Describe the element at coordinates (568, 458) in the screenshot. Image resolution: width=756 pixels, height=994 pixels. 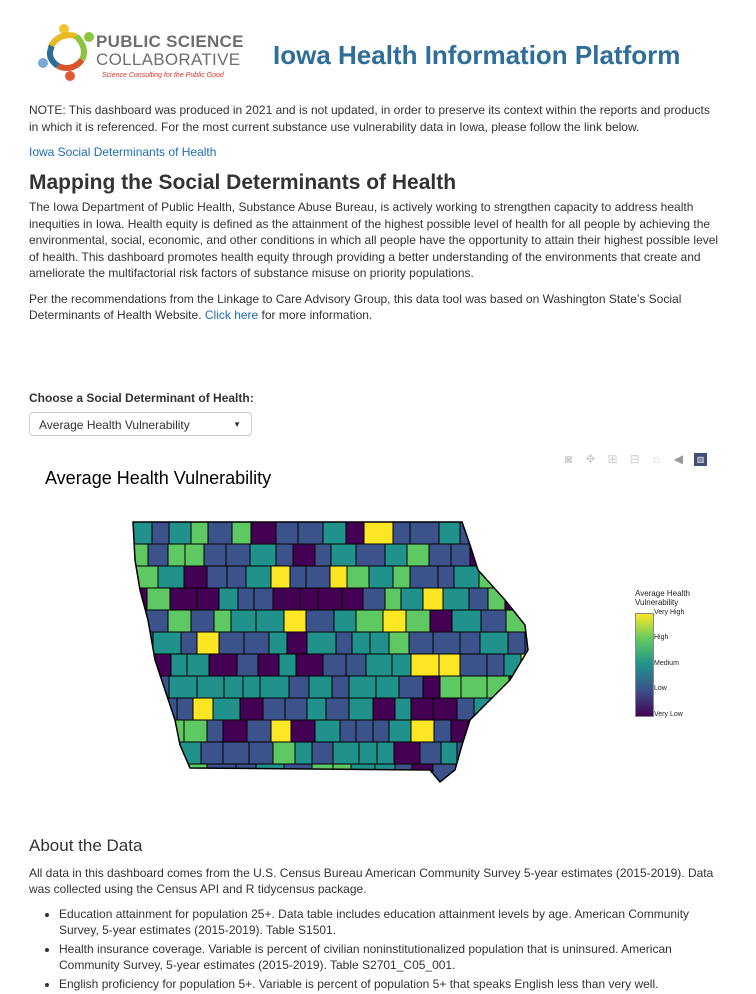
I see `camera-icon: ◙` at that location.